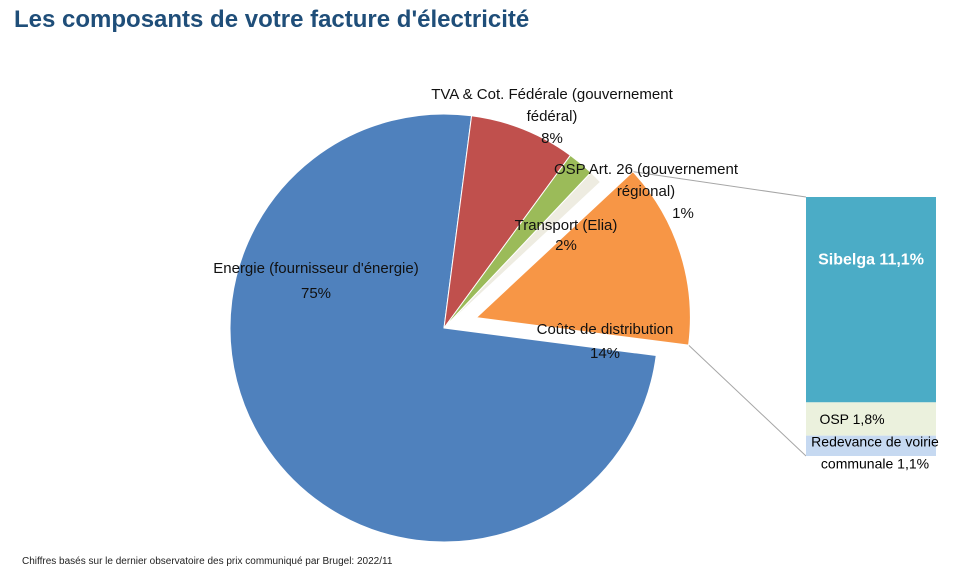 The image size is (960, 580). I want to click on connector-line-bottom, so click(747, 400).